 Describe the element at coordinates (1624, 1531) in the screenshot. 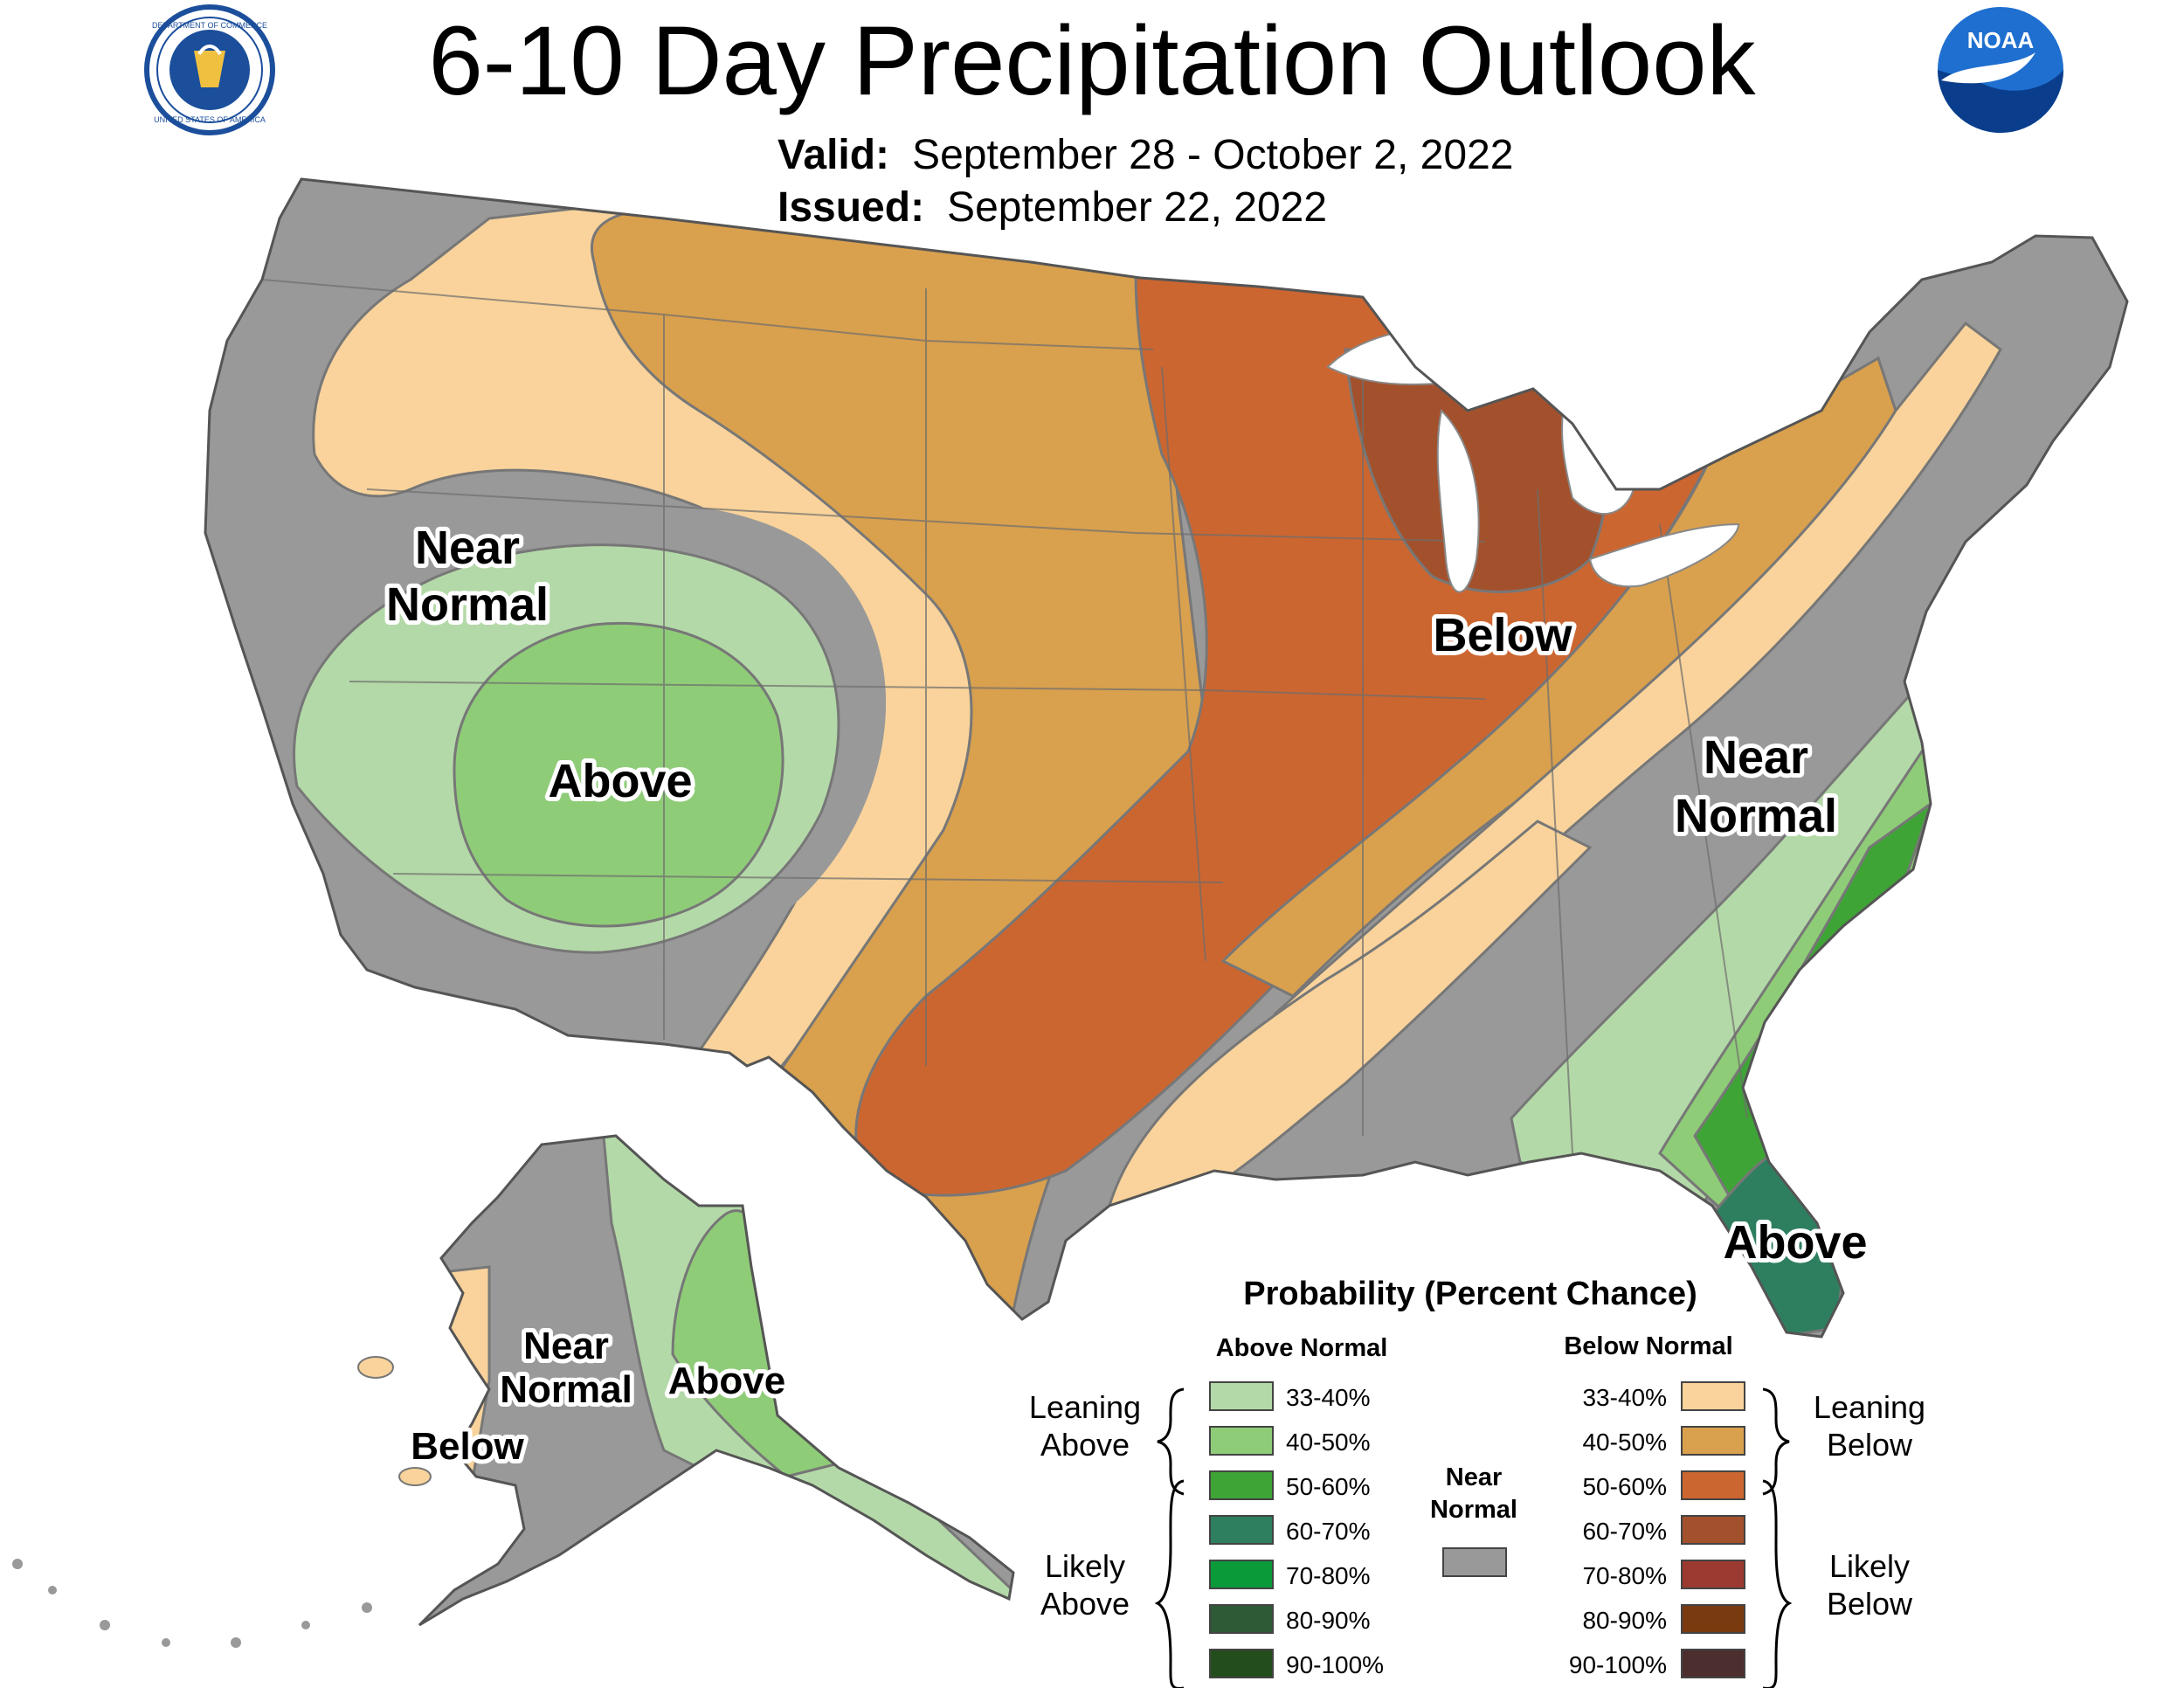

I see `legend-below-item-label: 60-70%` at that location.